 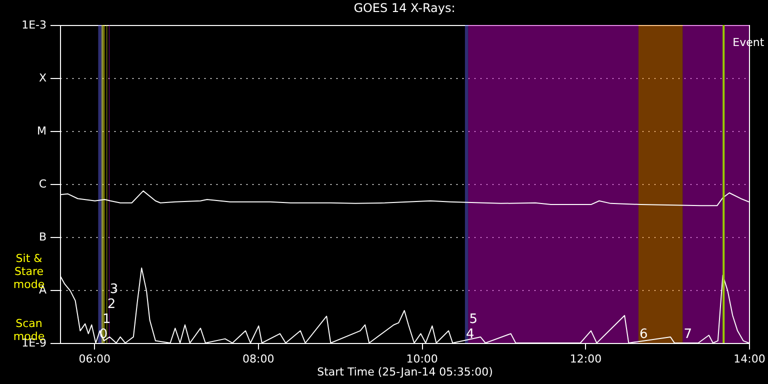 What do you see at coordinates (643, 334) in the screenshot?
I see `band-label: 6` at bounding box center [643, 334].